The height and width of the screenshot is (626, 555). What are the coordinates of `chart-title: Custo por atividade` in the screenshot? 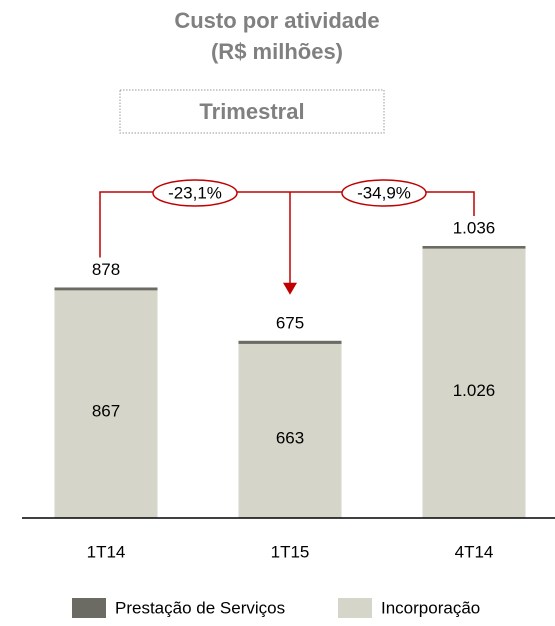 It's located at (276, 20).